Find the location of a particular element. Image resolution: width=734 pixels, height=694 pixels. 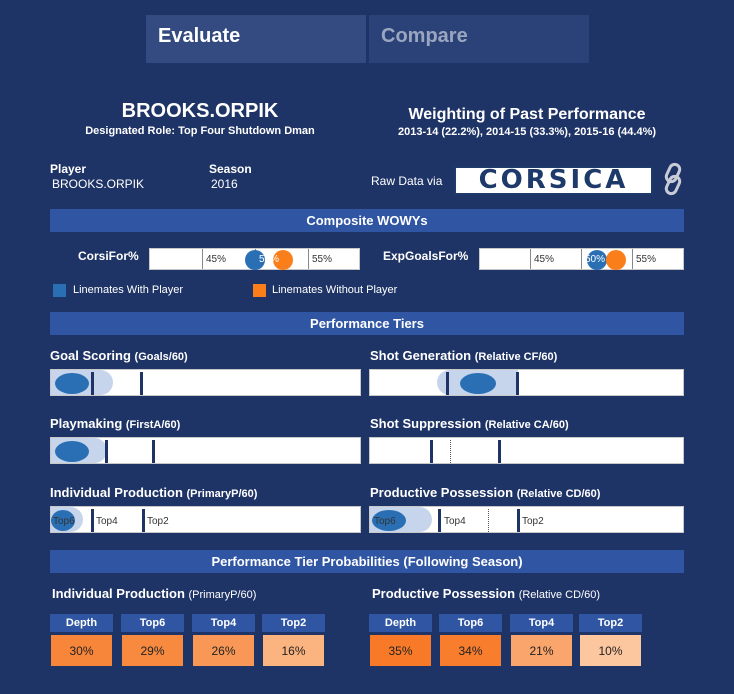

goal-scoring-tier-bar is located at coordinates (205, 382).